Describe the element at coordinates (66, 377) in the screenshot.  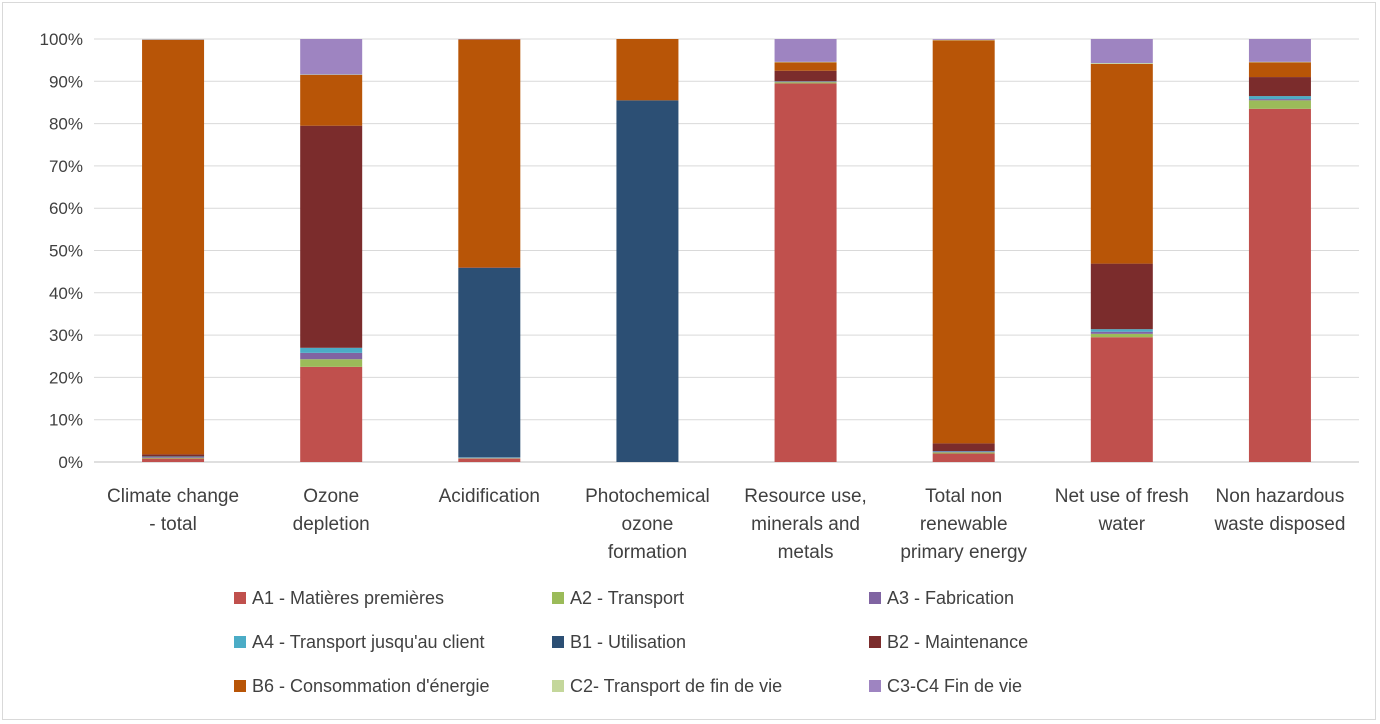
I see `y-tick-label: 20%` at that location.